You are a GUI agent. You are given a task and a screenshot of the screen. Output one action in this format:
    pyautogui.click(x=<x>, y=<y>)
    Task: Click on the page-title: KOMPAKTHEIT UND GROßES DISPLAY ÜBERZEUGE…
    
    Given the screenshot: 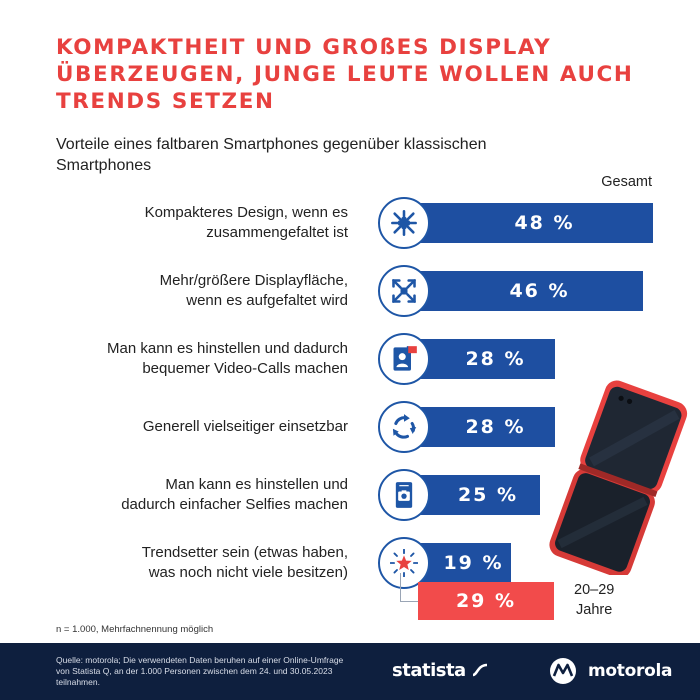 What is the action you would take?
    pyautogui.click(x=345, y=74)
    